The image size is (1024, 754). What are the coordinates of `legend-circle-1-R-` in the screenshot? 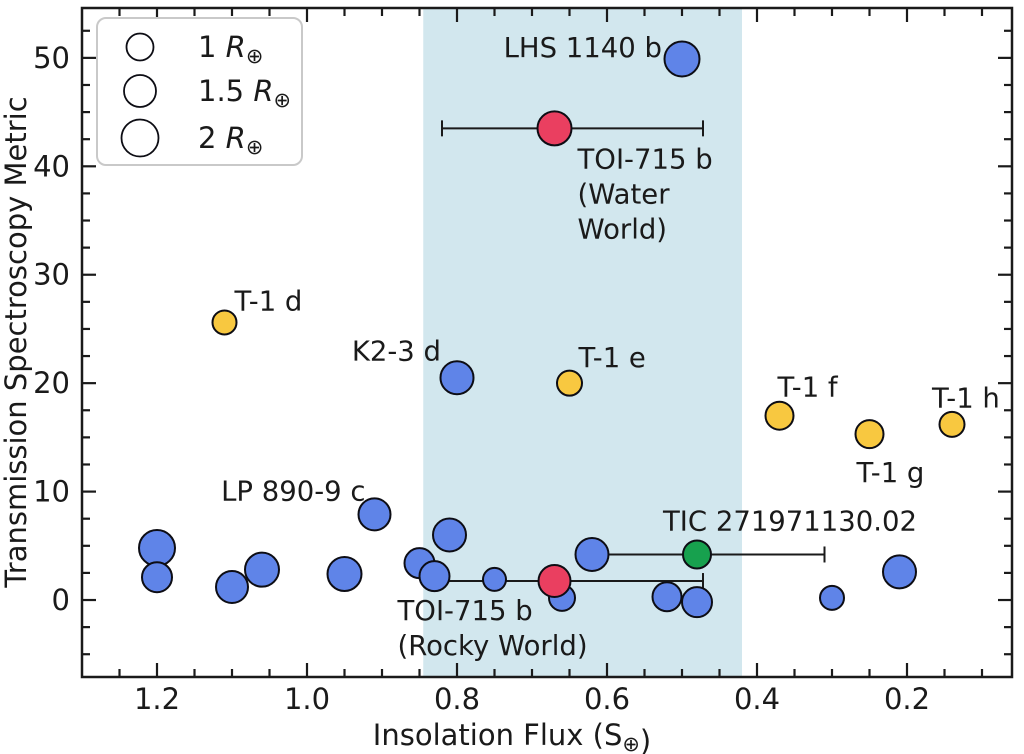 It's located at (140, 47).